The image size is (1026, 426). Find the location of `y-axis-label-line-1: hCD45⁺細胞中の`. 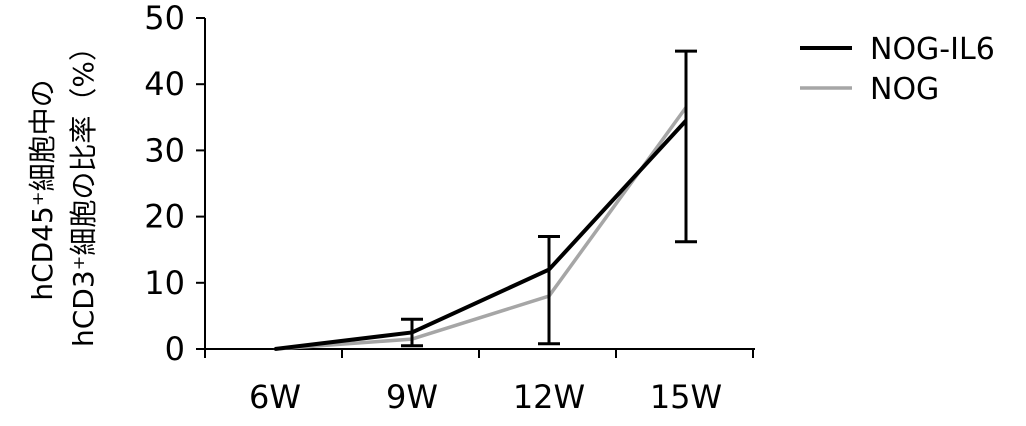

y-axis-label-line-1: hCD45⁺細胞中の is located at coordinates (42, 189).